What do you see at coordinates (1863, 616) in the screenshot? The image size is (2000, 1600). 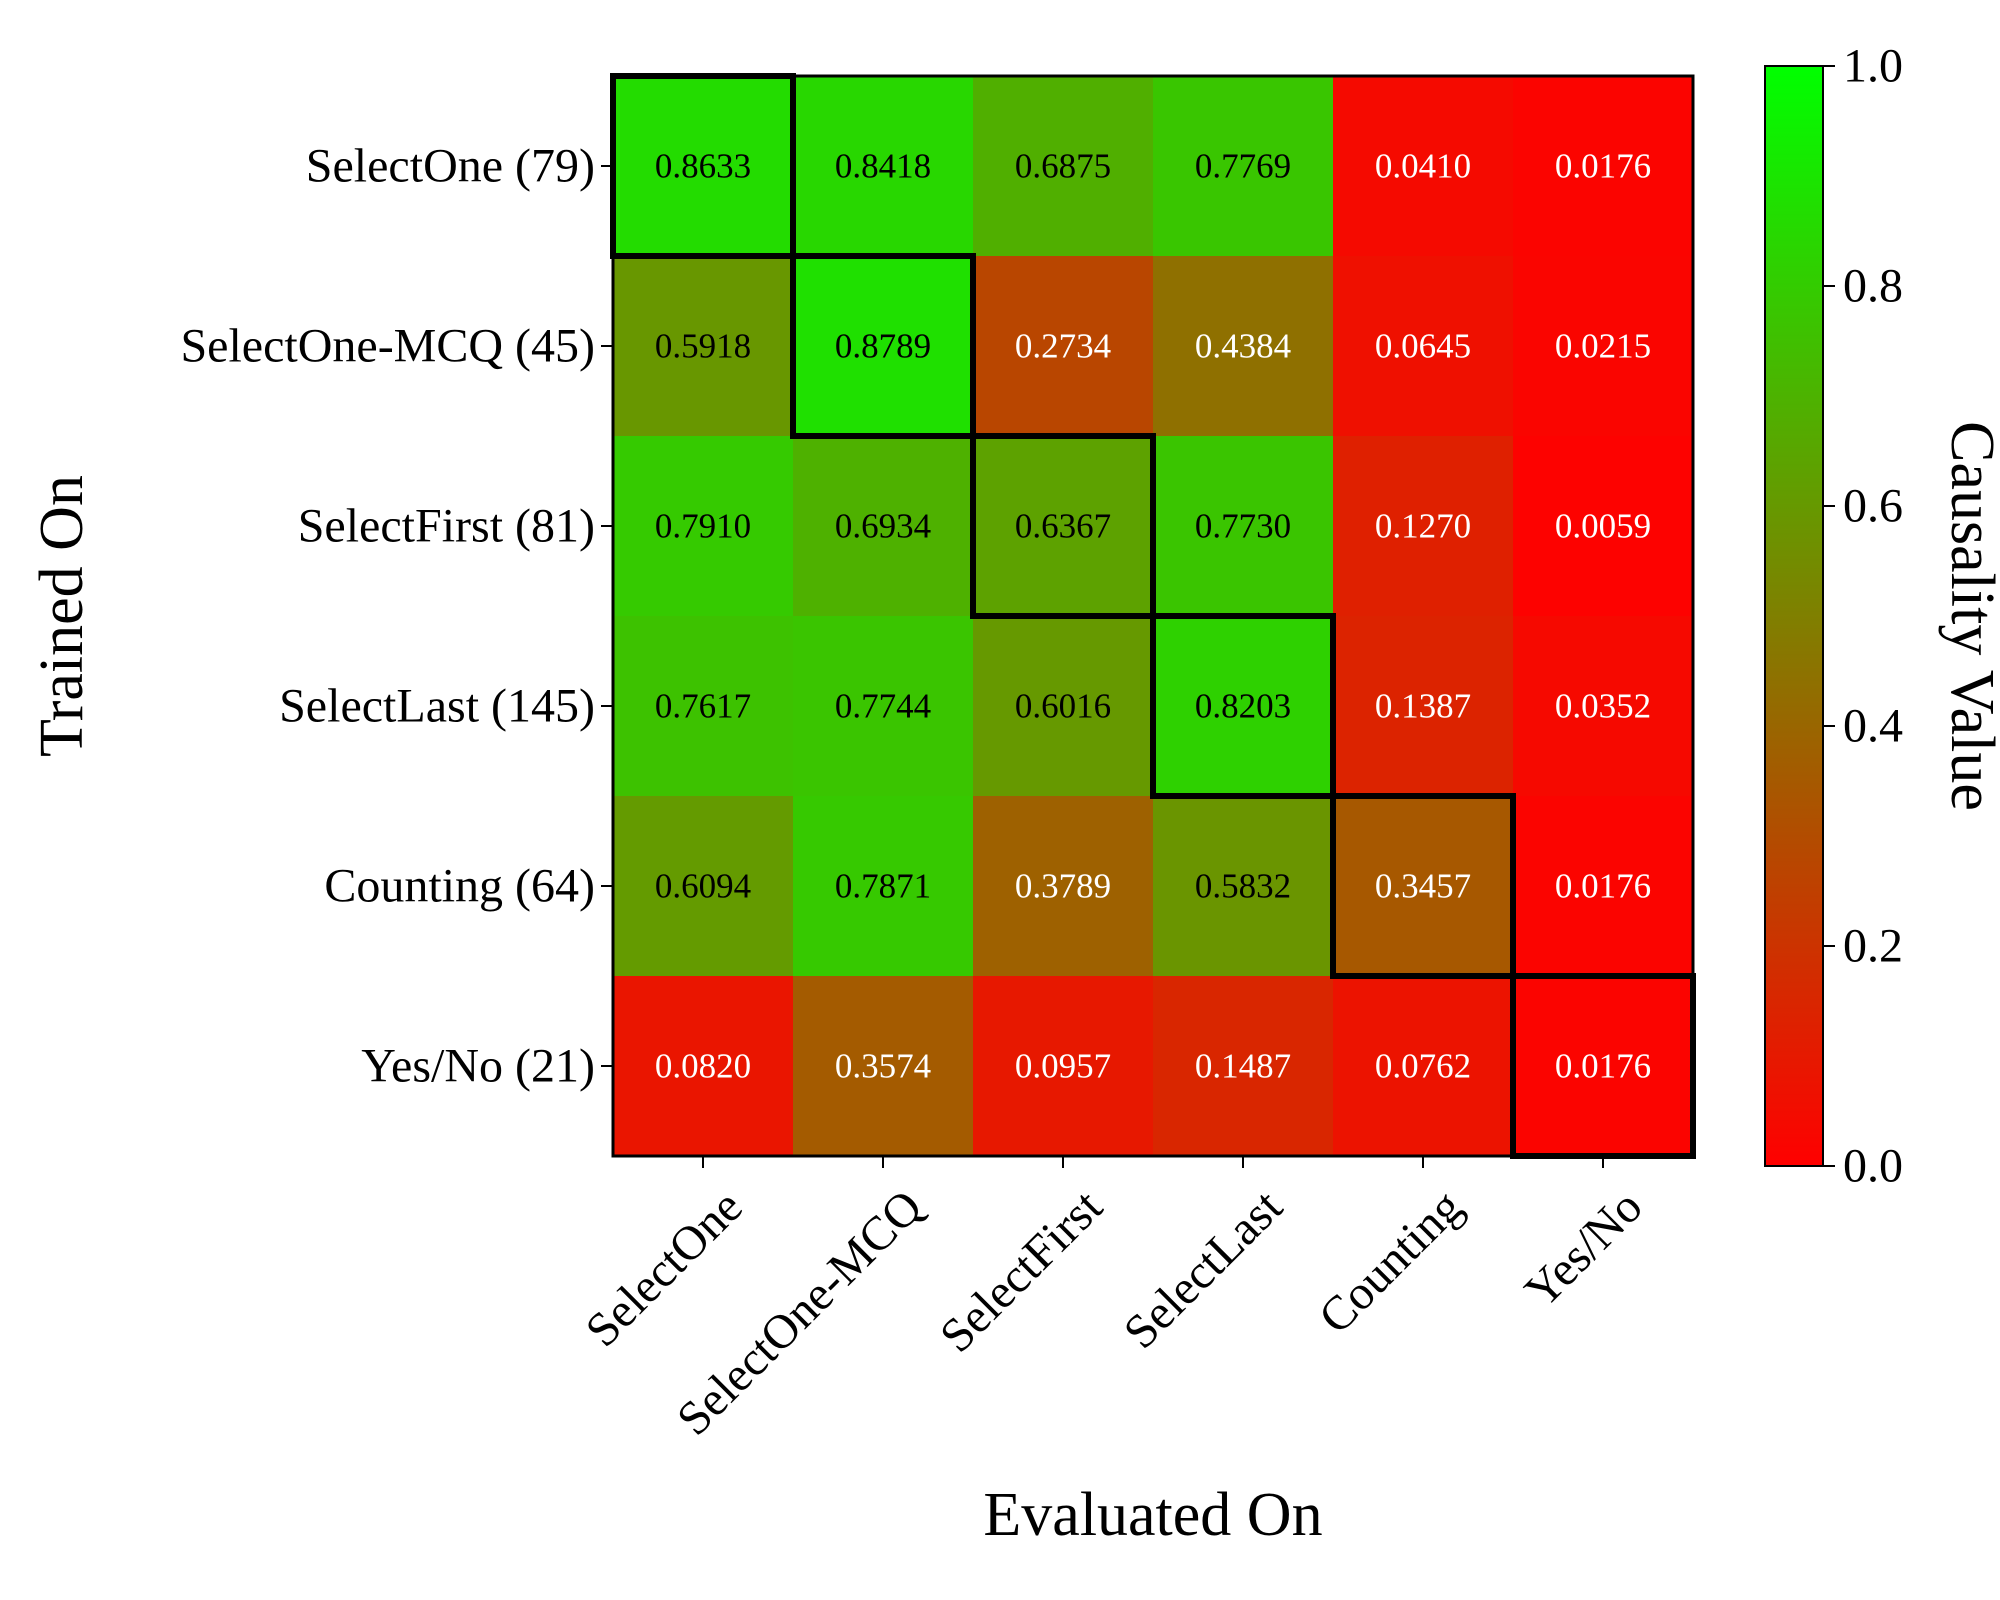 I see `colorbar-ticks: 0.0 0.2 0.4 0.6 0.8 1.0` at bounding box center [1863, 616].